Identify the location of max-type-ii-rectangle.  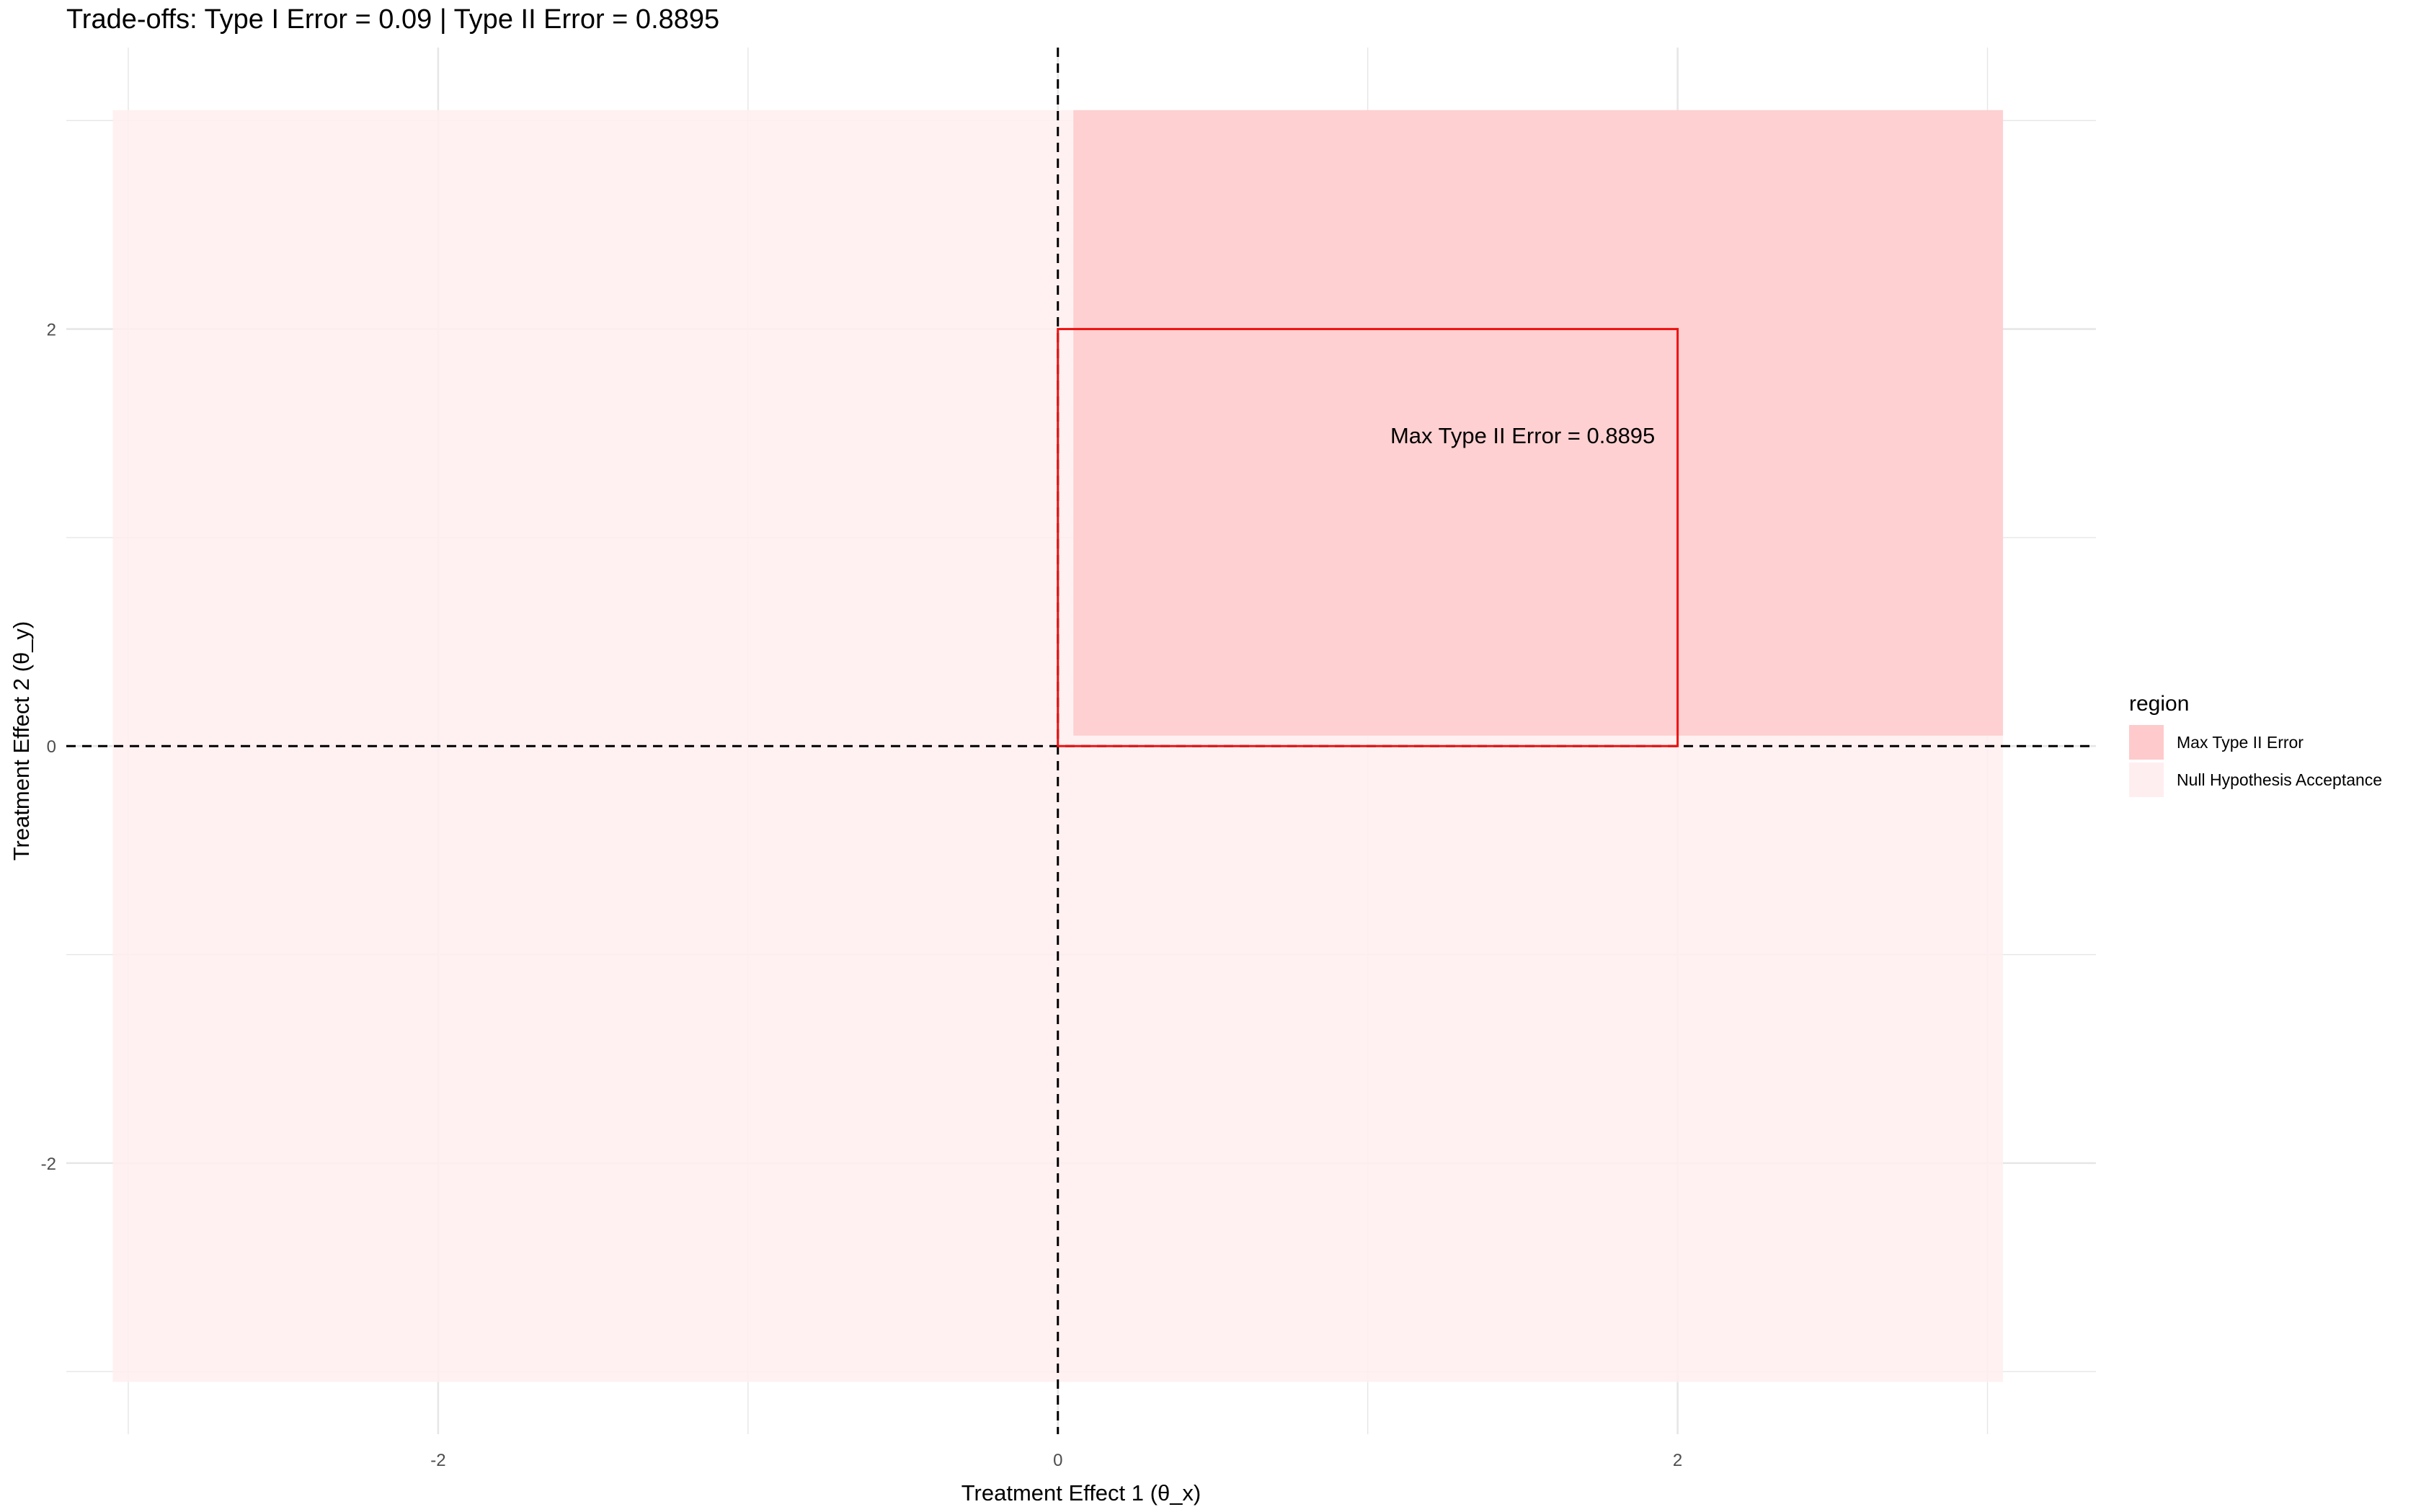
(1368, 538).